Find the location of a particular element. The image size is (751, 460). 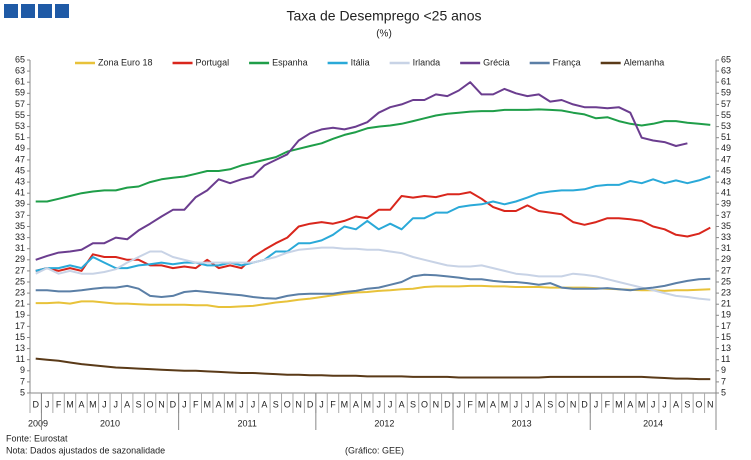

legend-label: Zona Euro 18 is located at coordinates (125, 62).